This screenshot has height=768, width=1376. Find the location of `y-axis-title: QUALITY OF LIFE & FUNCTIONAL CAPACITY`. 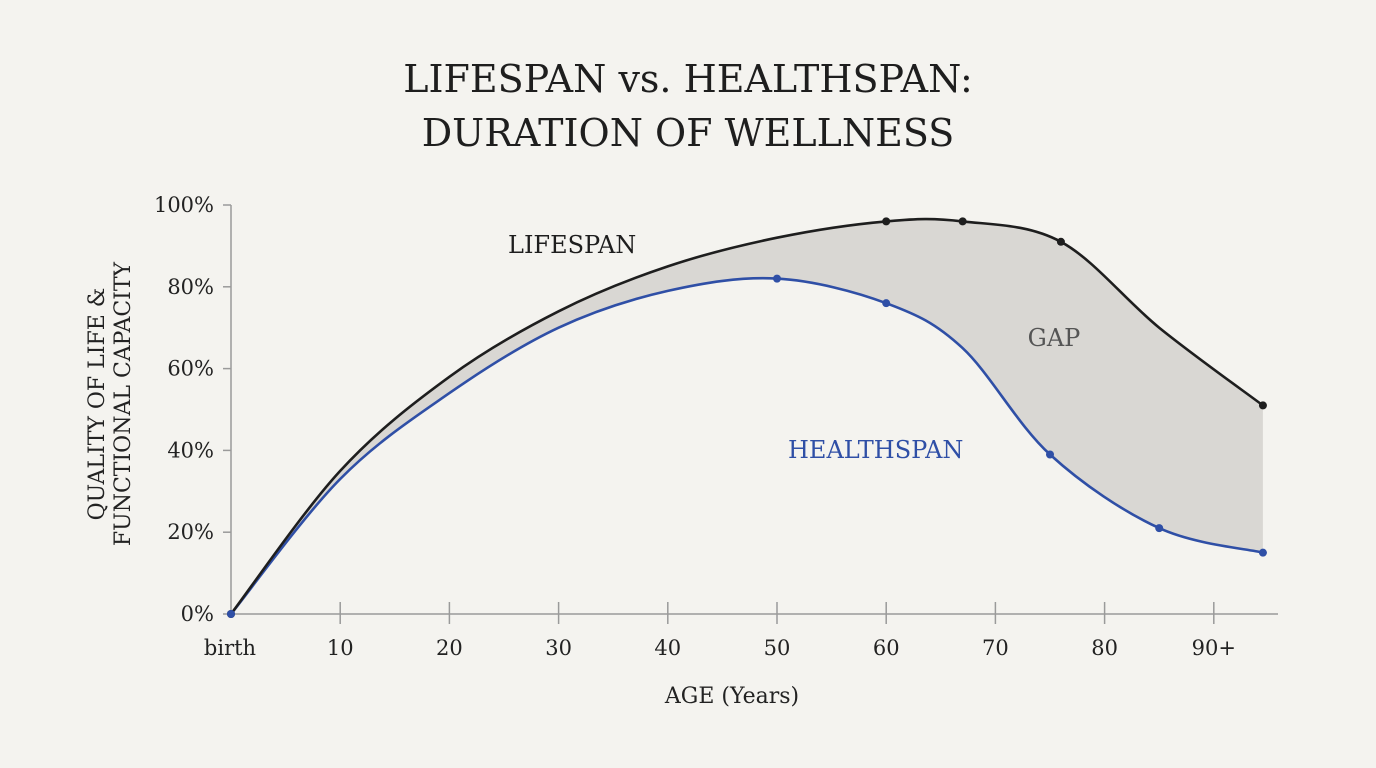

y-axis-title: QUALITY OF LIFE & FUNCTIONAL CAPACITY is located at coordinates (110, 403).